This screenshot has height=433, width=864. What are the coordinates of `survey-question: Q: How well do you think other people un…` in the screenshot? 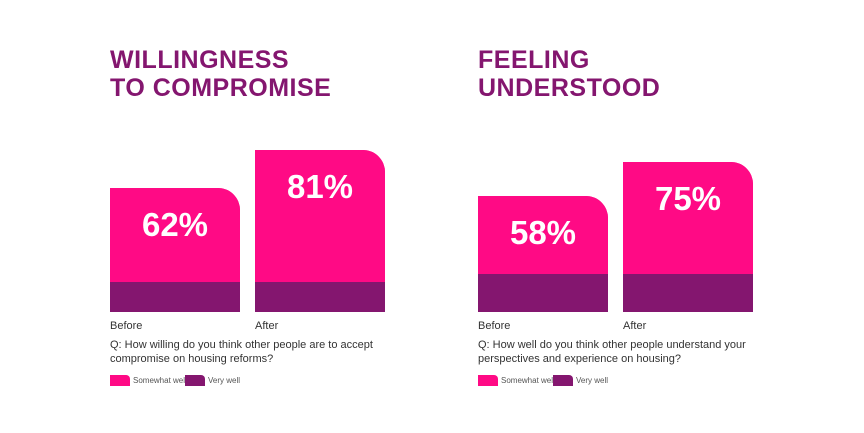 It's located at (612, 352).